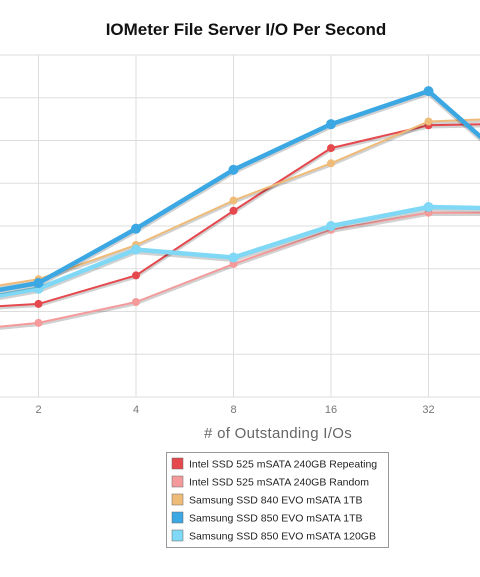 The image size is (480, 577). What do you see at coordinates (428, 410) in the screenshot?
I see `x-tick-label: 32` at bounding box center [428, 410].